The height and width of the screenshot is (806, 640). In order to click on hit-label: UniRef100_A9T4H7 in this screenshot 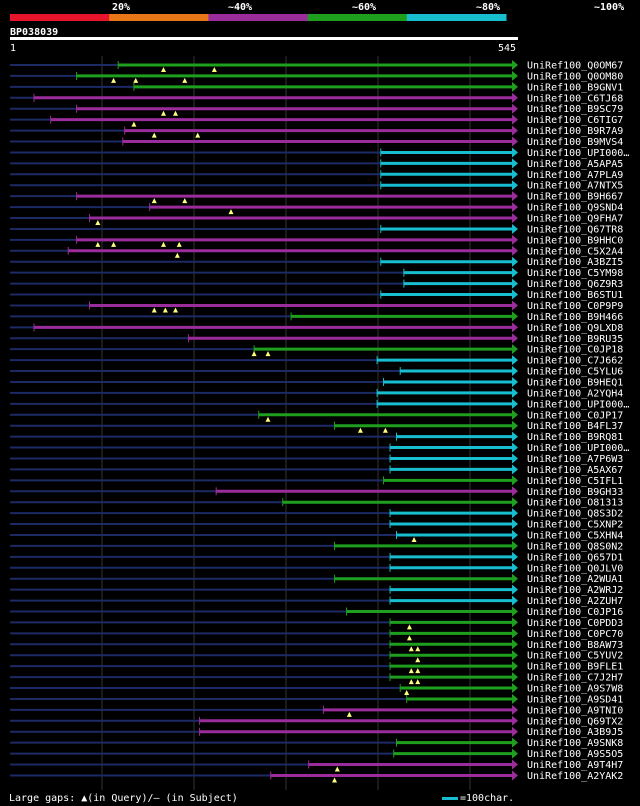, I will do `click(575, 765)`.